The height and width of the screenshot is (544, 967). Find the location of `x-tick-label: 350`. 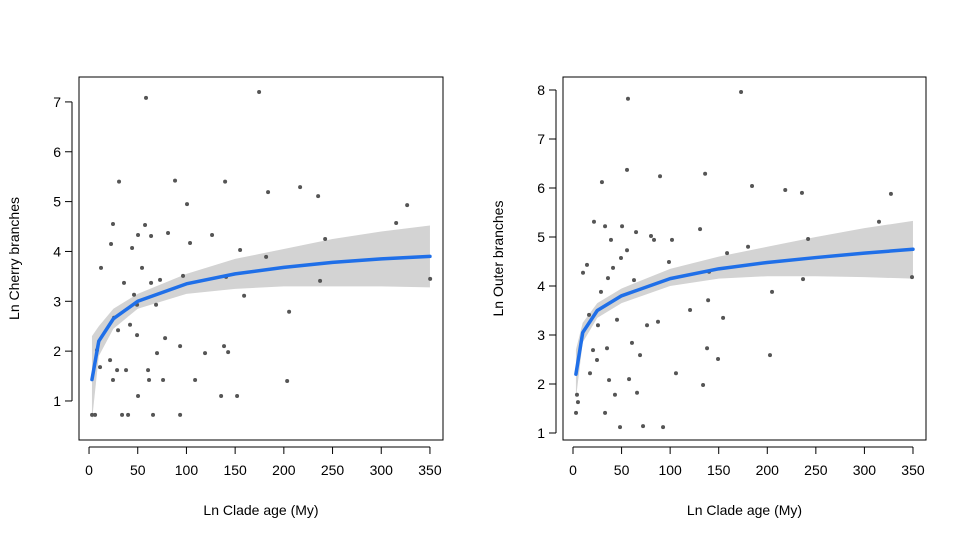

x-tick-label: 350 is located at coordinates (913, 470).